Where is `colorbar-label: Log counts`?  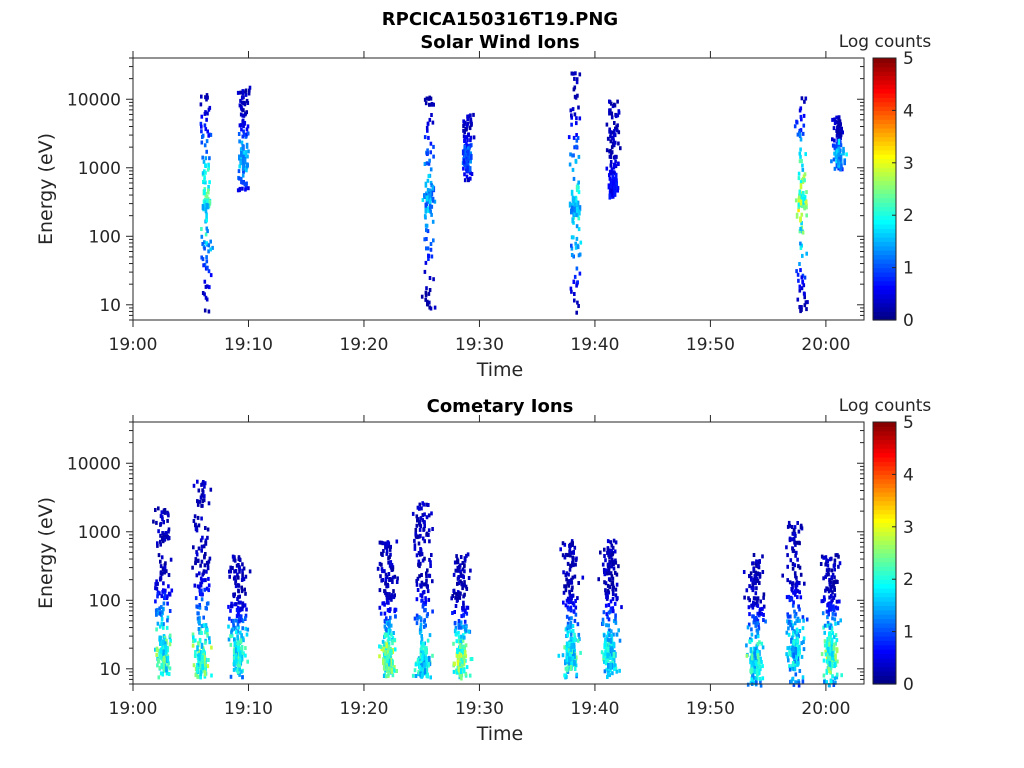
colorbar-label: Log counts is located at coordinates (885, 42).